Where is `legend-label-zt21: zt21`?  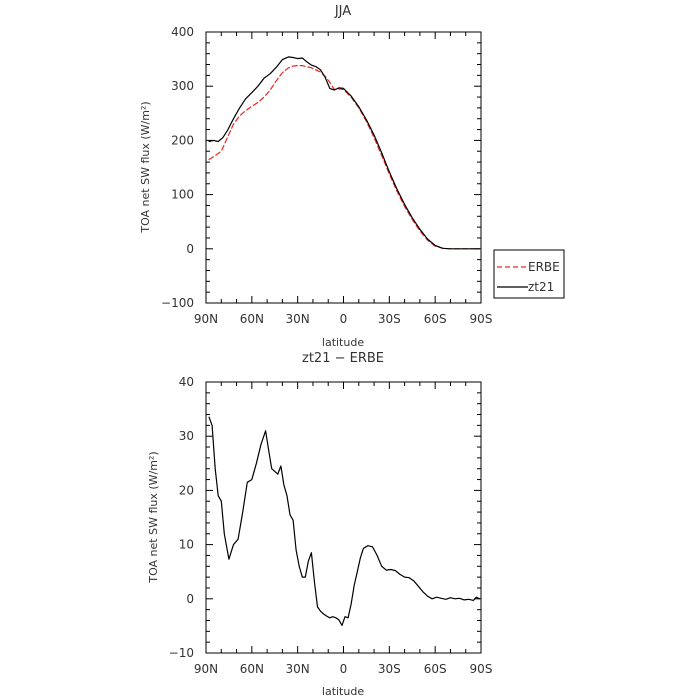
legend-label-zt21: zt21 is located at coordinates (541, 287).